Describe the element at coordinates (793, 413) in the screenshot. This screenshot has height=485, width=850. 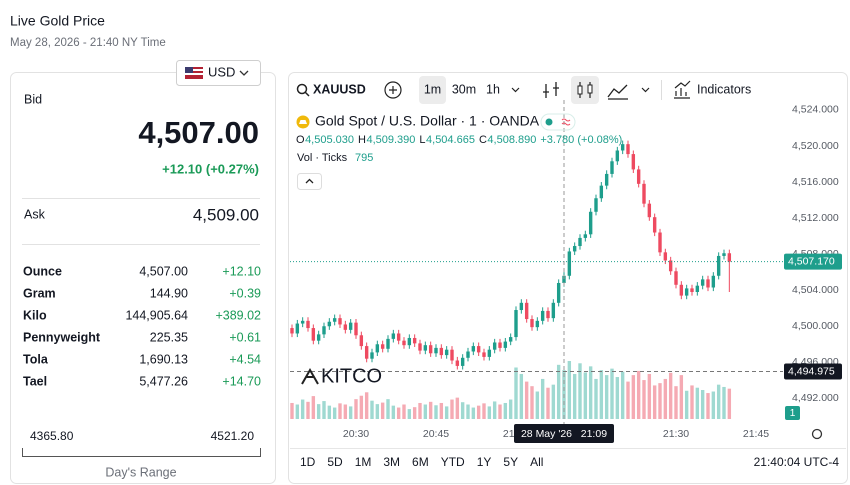
I see `badge-text: 1` at that location.